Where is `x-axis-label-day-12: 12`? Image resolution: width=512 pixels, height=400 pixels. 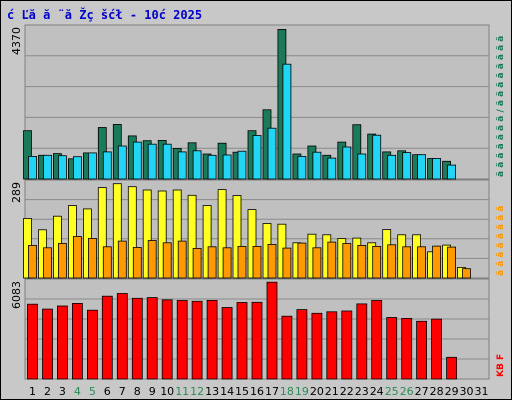
x-axis-label-day-12: 12 is located at coordinates (197, 391).